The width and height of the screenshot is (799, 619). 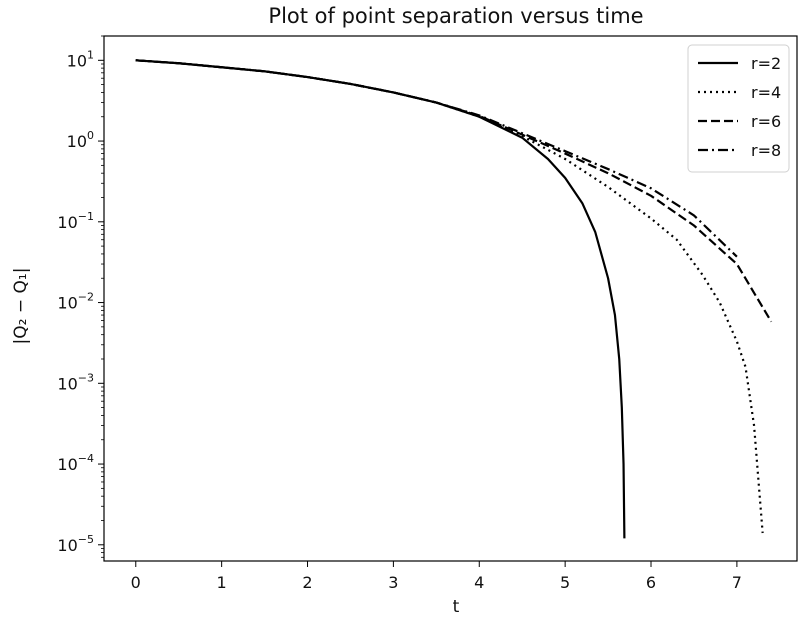 What do you see at coordinates (766, 121) in the screenshot?
I see `legend-label-r-6: r=6` at bounding box center [766, 121].